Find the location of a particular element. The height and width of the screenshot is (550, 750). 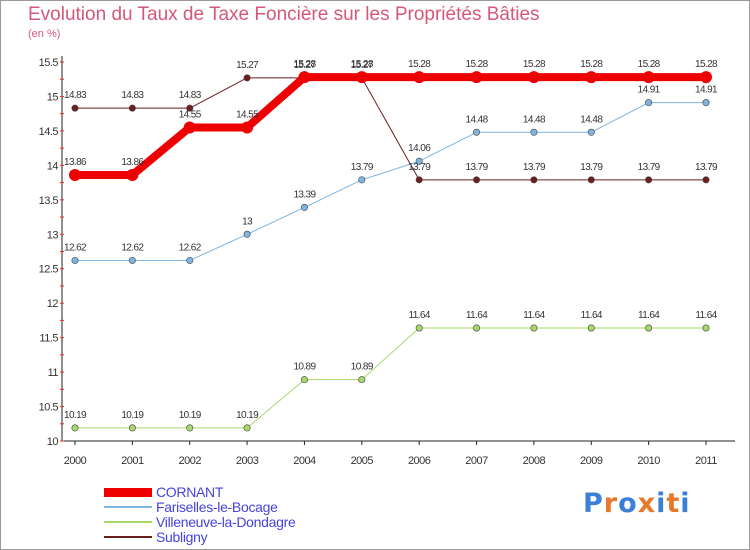

legend-label: Fariselles-le-Bocage is located at coordinates (217, 507).